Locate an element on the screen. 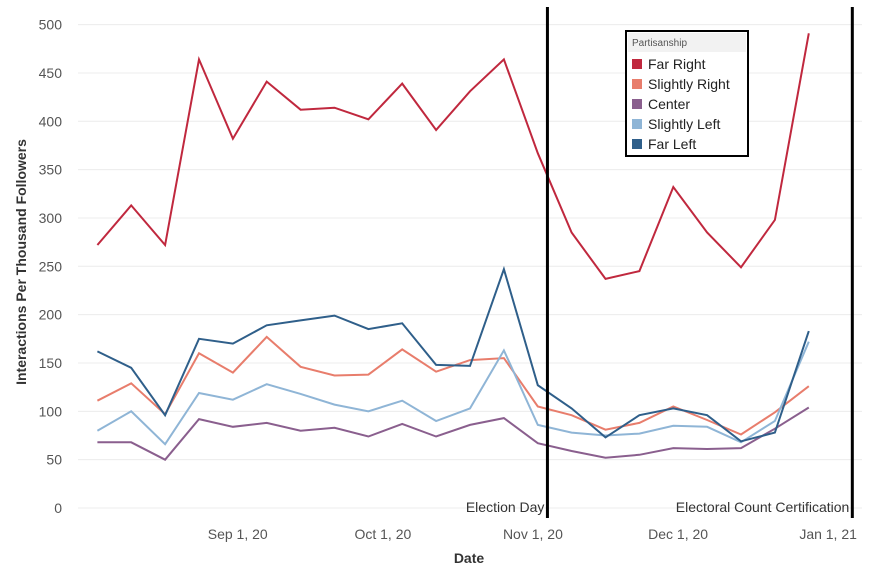  annotation-label-electoral-count-certification: Electoral Count Certification is located at coordinates (763, 507).